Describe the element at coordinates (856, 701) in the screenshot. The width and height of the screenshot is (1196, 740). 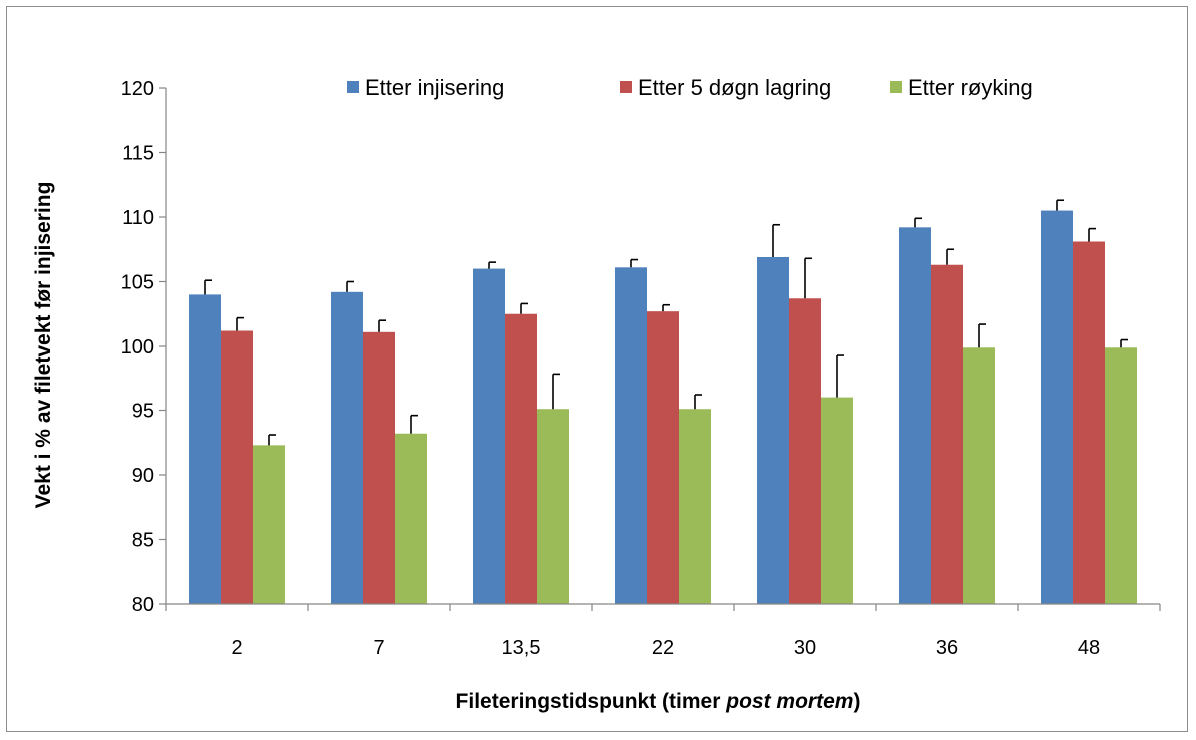
I see `x-axis-title-part: )` at that location.